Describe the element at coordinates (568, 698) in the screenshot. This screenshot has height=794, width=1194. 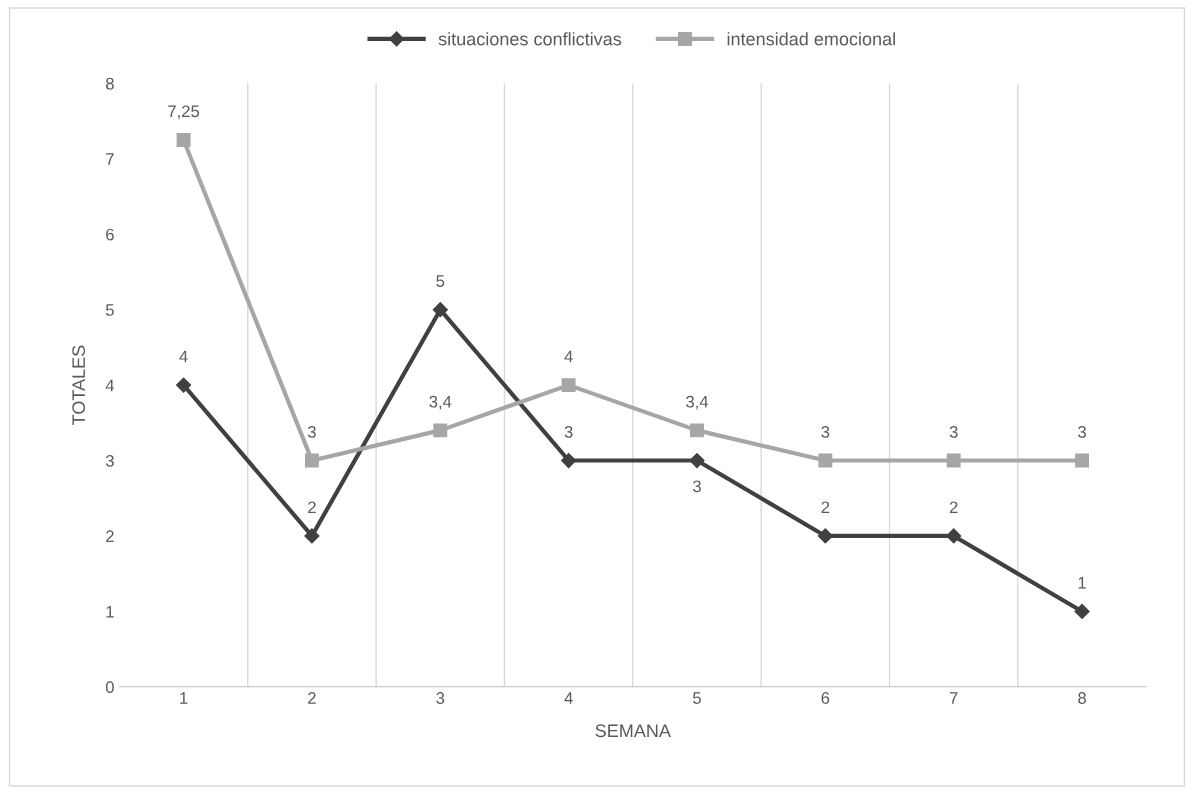
I see `x-tick-label: 4` at that location.